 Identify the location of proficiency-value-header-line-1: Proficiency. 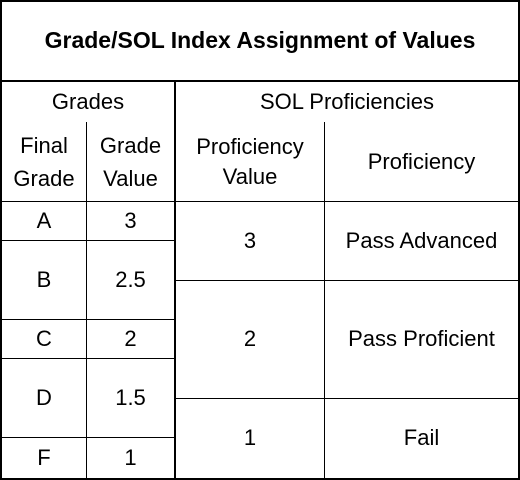
(250, 147).